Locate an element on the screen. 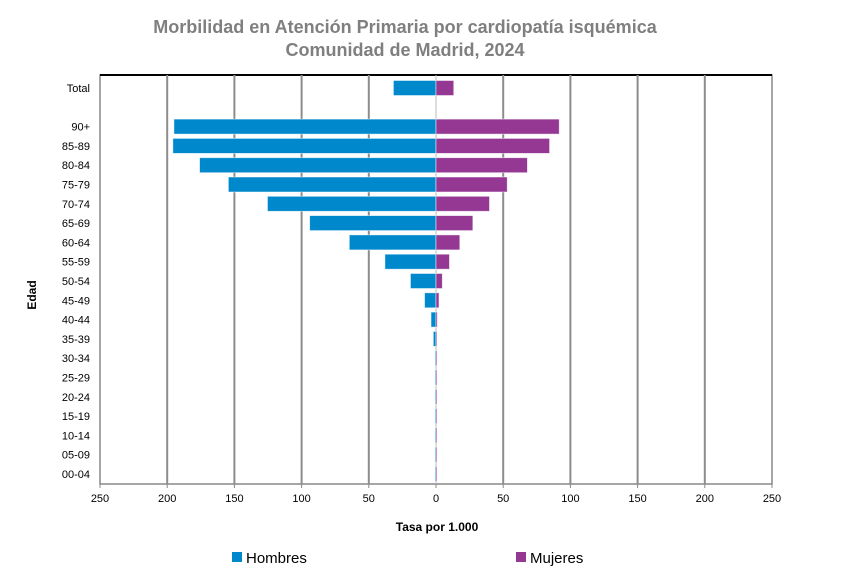  y-tick-label: 65-69 is located at coordinates (76, 224).